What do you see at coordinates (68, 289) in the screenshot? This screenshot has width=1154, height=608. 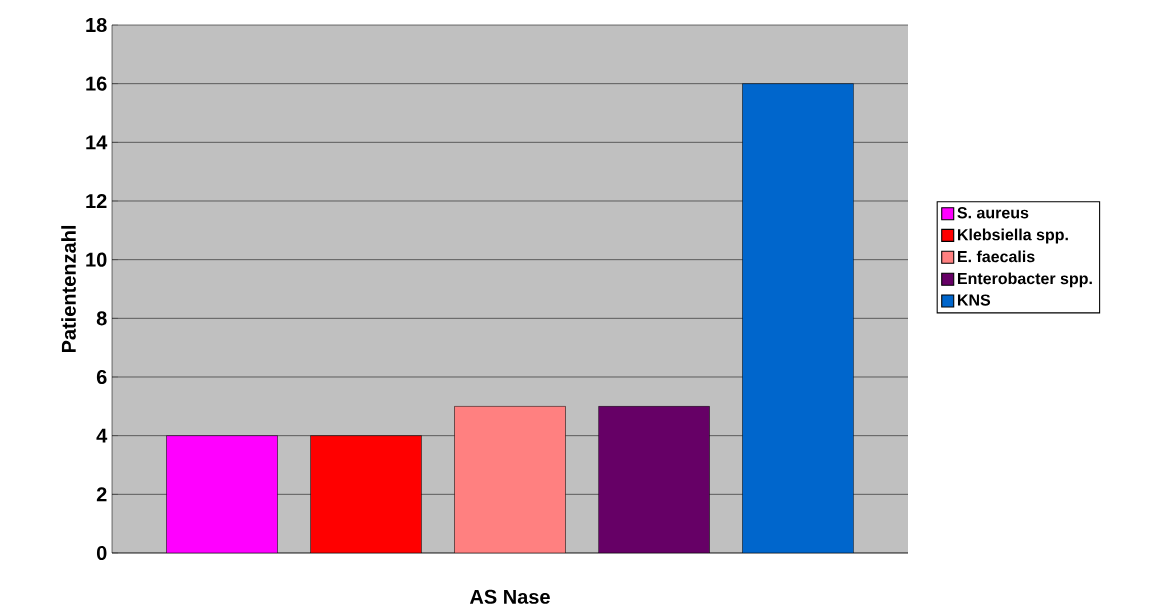 I see `y-axis-title: Patientenzahl` at bounding box center [68, 289].